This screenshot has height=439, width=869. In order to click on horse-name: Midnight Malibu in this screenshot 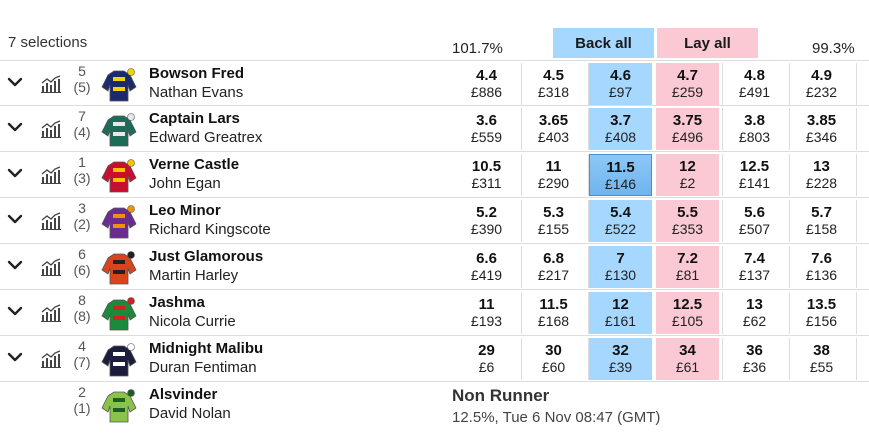, I will do `click(206, 348)`.